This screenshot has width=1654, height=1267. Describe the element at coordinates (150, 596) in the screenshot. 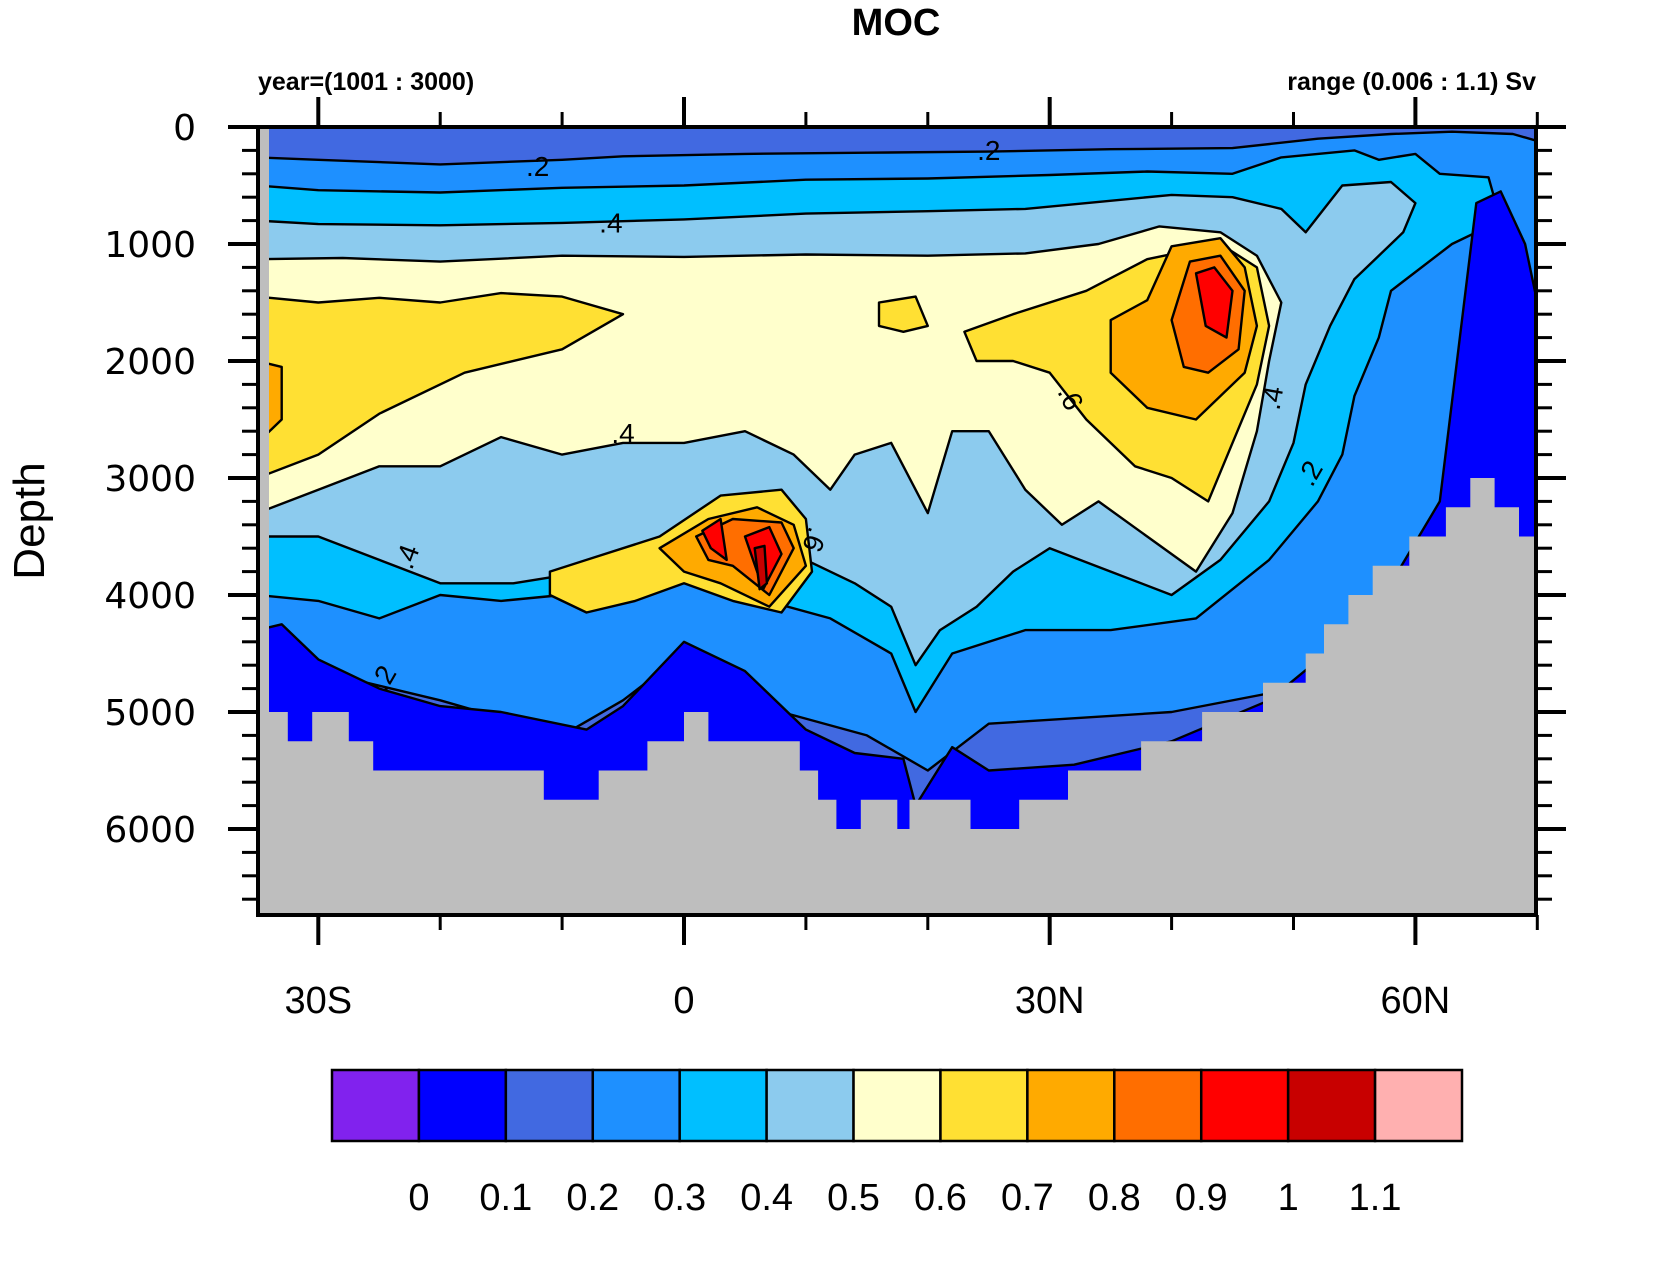

I see `y-tick-label: 4000` at that location.